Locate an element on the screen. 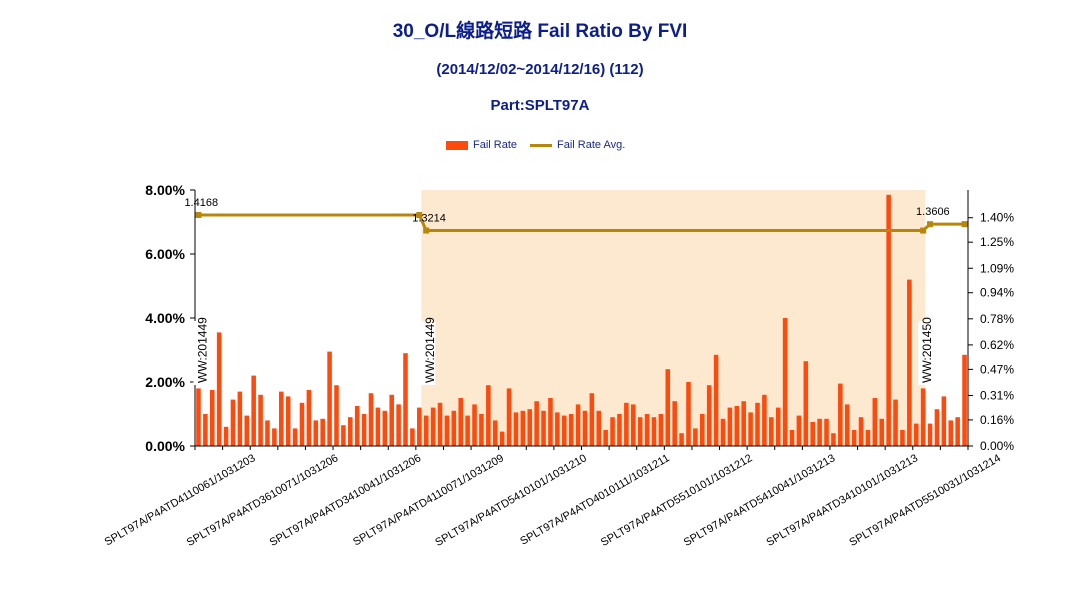 The width and height of the screenshot is (1080, 600). chart-part-label: Part:SPLT97A is located at coordinates (540, 105).